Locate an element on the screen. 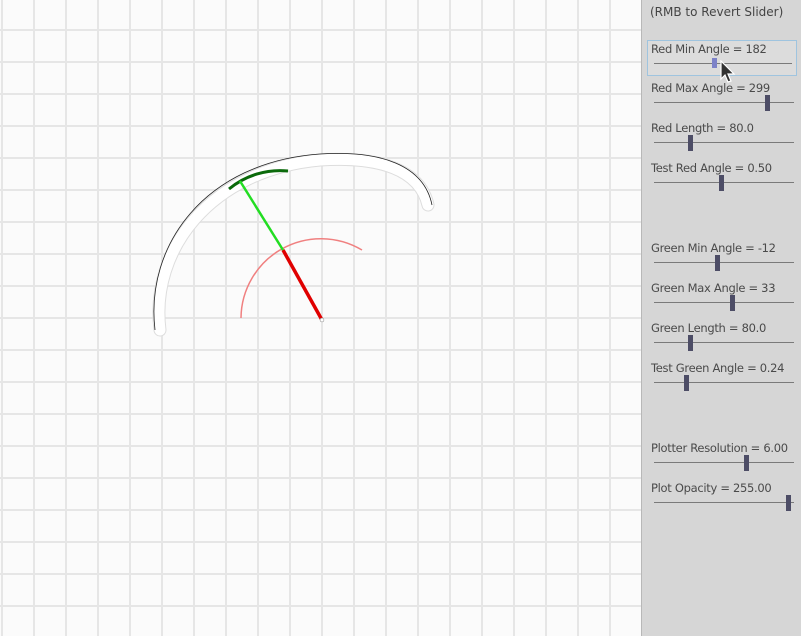  slider-6: Green Length = 80.0 is located at coordinates (723, 338).